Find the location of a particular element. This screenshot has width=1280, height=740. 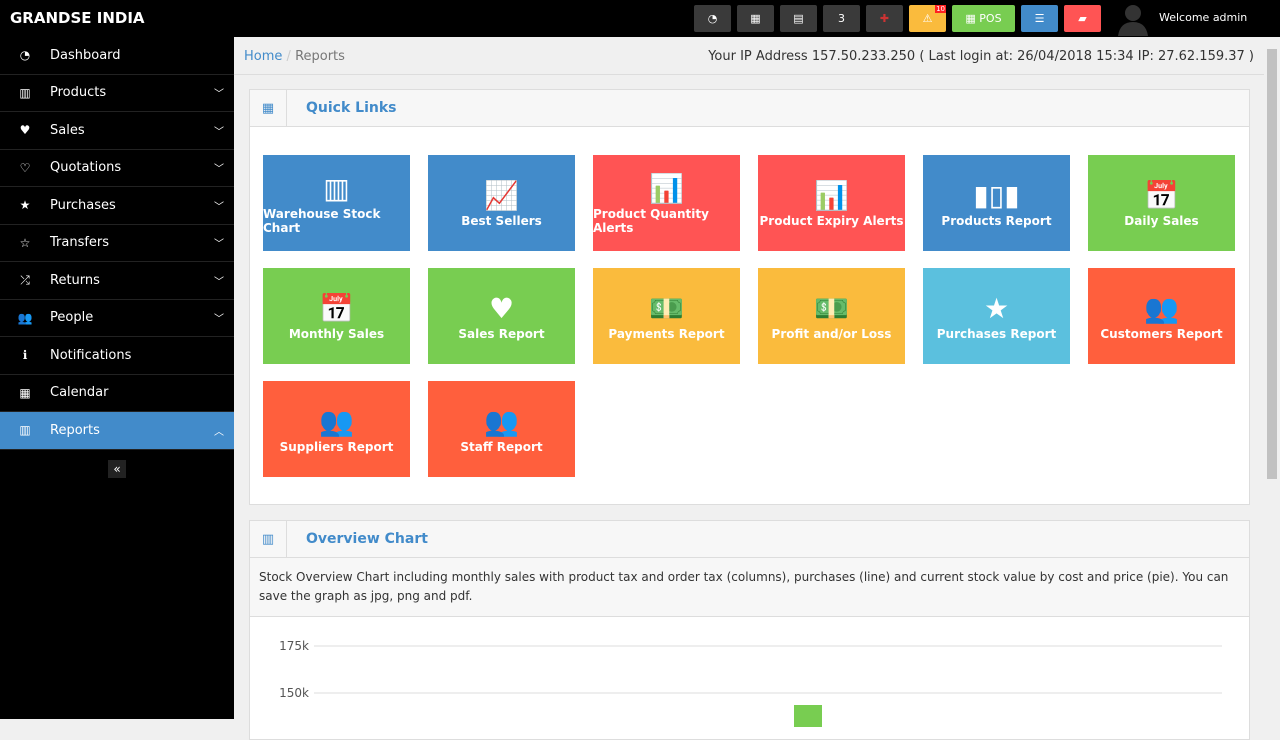

sidebar-item-label: Returns is located at coordinates (75, 280).